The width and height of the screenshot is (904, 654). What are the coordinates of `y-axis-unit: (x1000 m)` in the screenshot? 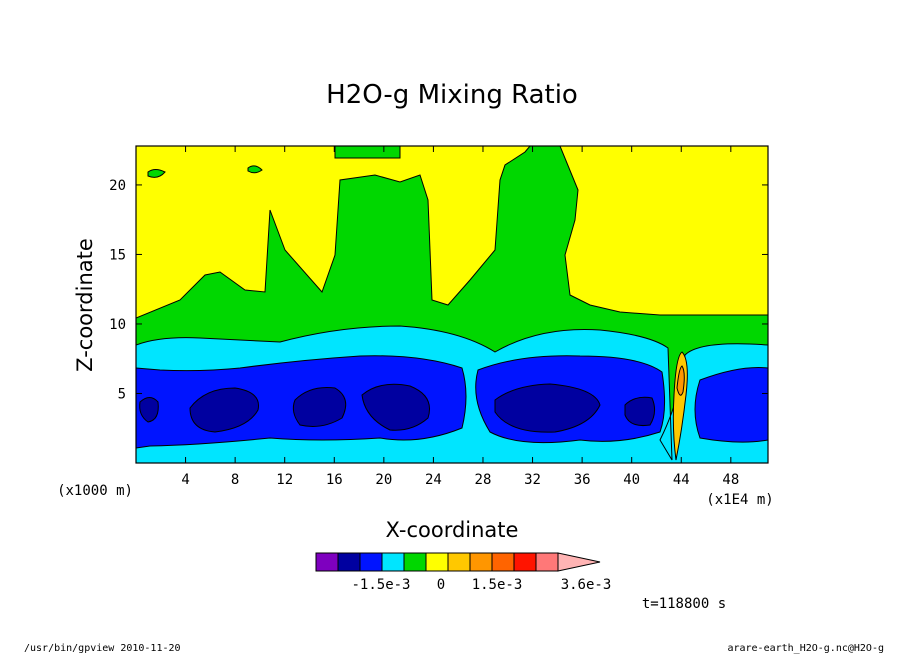 It's located at (95, 491).